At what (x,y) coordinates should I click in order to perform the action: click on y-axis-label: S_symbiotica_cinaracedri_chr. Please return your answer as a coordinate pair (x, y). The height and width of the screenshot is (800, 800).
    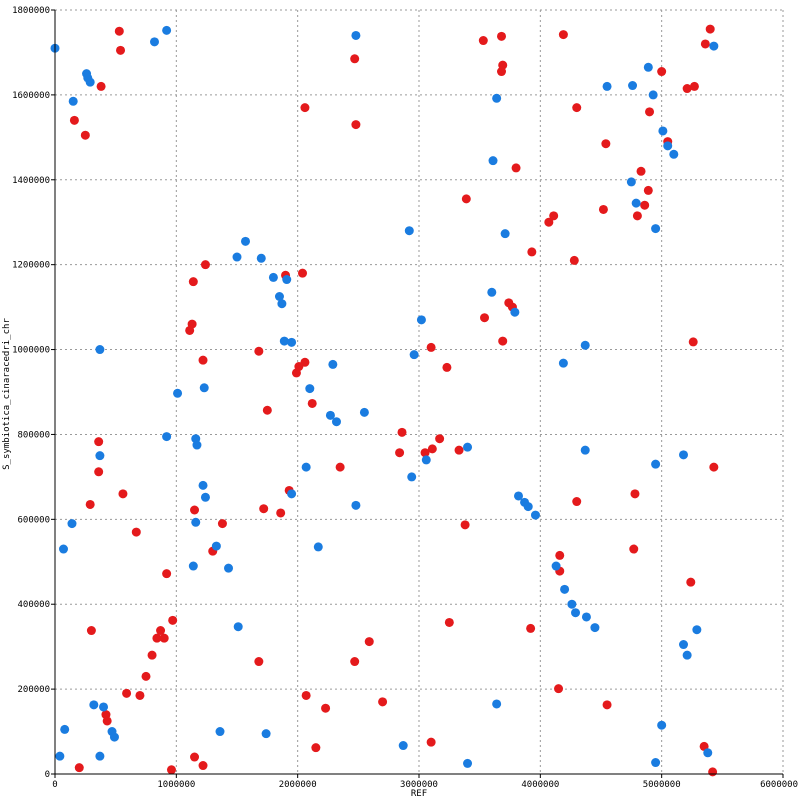
    Looking at the image, I should click on (7, 394).